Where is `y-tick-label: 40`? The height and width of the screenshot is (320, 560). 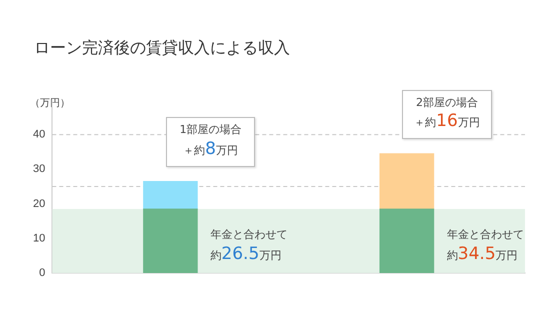 y-tick-label: 40 is located at coordinates (39, 134).